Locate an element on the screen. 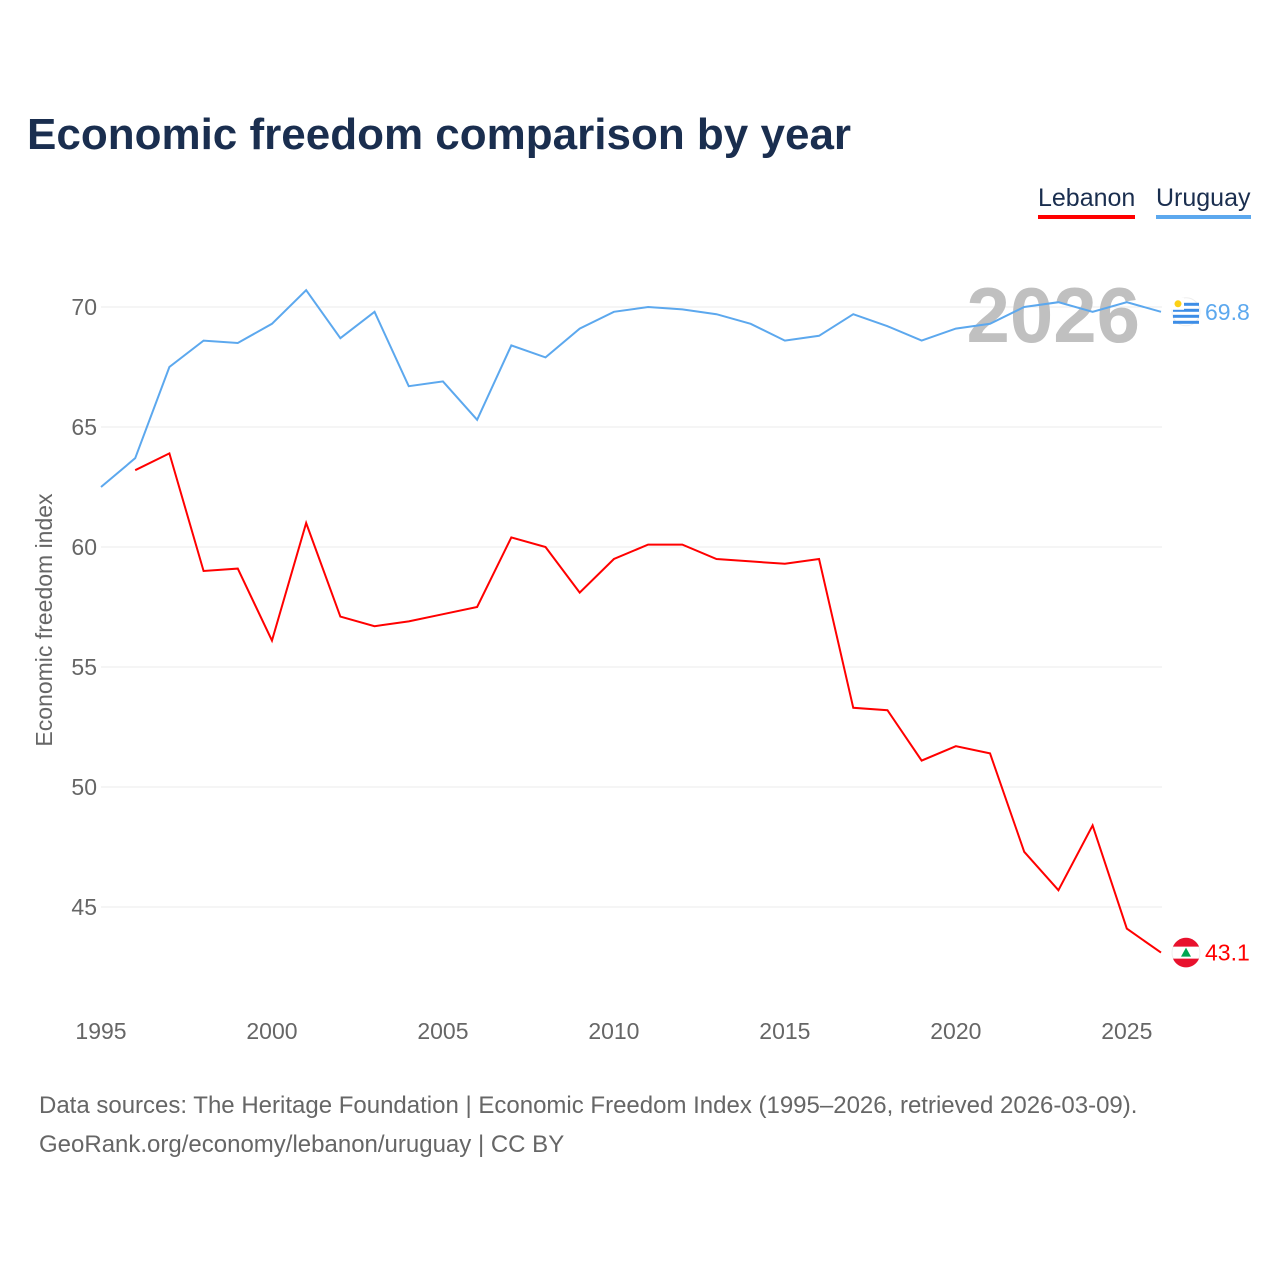 This screenshot has width=1280, height=1280. end-value-label: 43.1 is located at coordinates (1227, 953).